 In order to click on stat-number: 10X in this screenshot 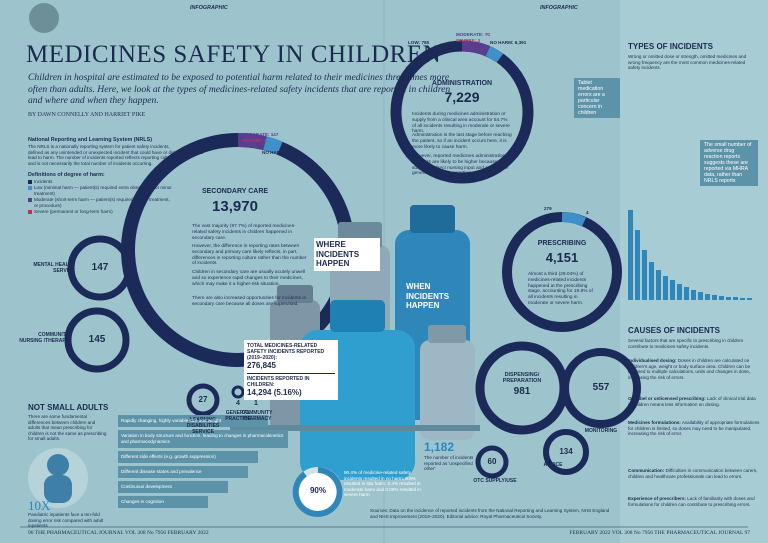, I will do `click(39, 505)`.